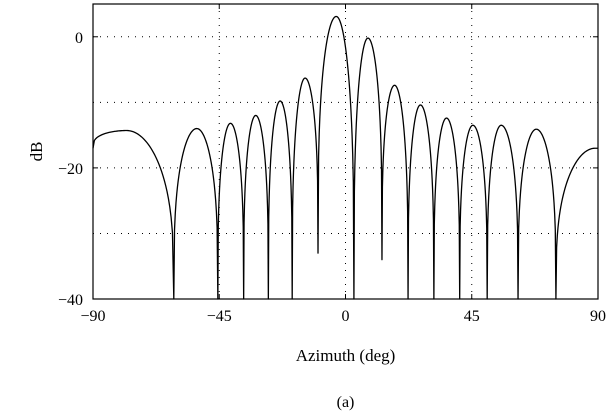  I want to click on y-tick-label: 0, so click(79, 38).